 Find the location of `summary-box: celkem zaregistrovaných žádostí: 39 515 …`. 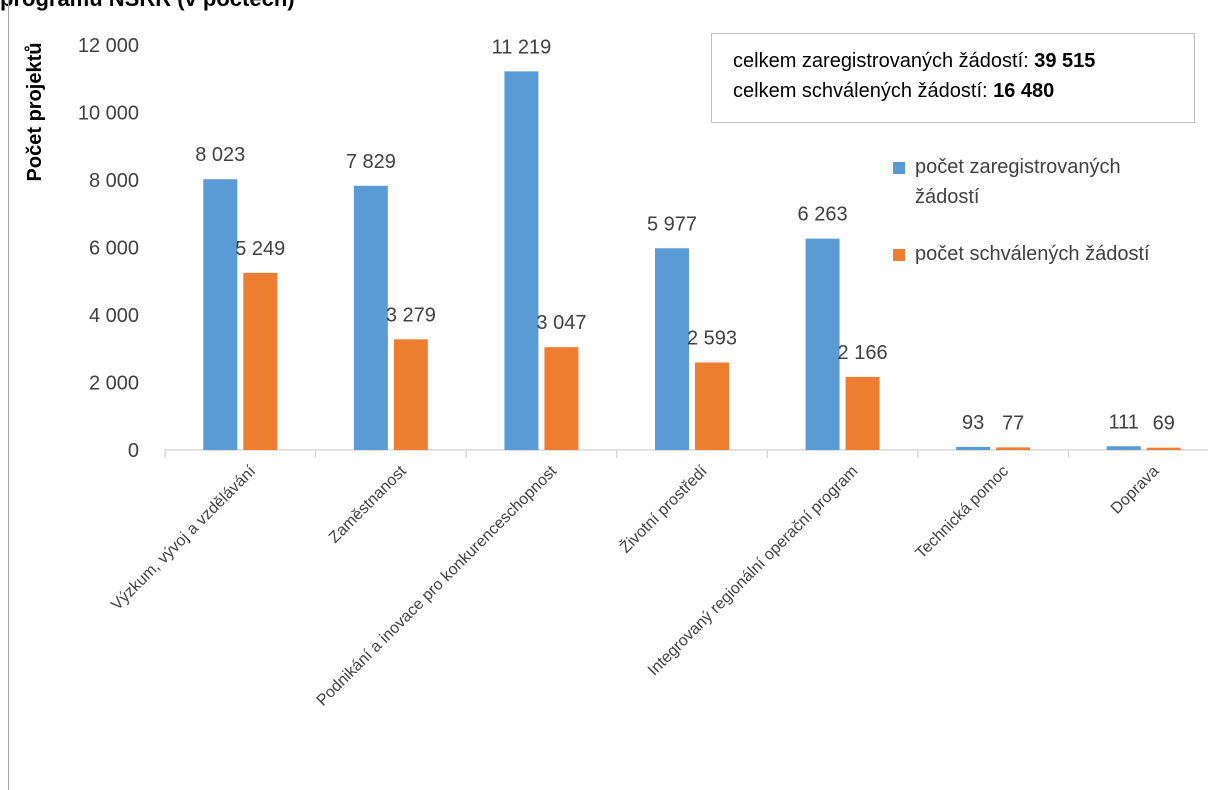

summary-box: celkem zaregistrovaných žádostí: 39 515 … is located at coordinates (953, 78).